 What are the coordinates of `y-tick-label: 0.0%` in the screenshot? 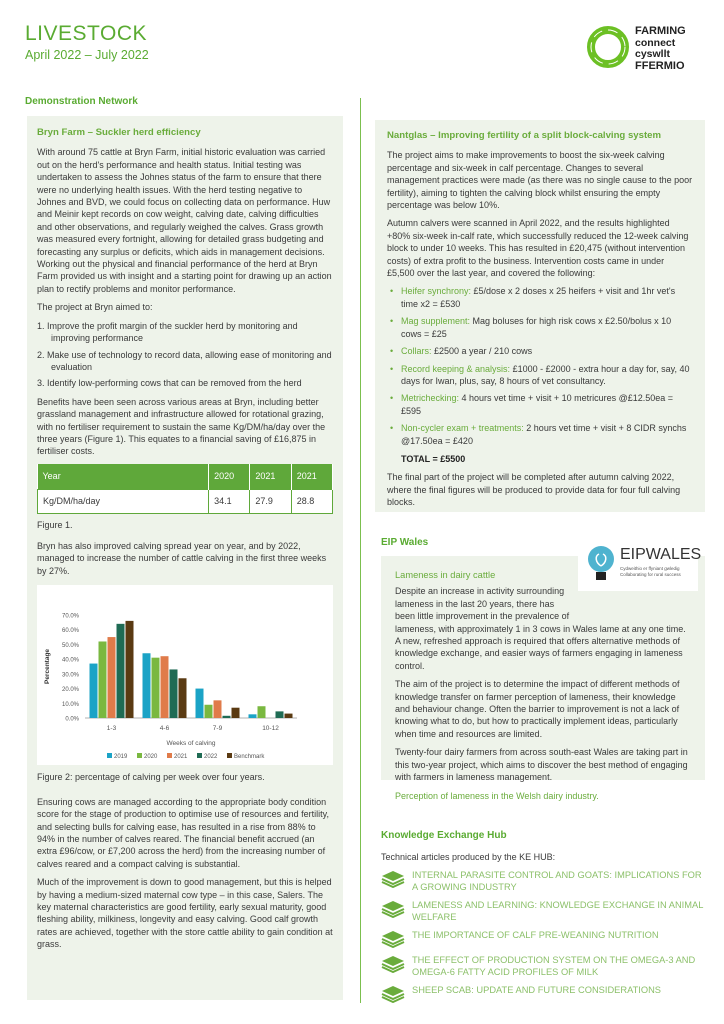 It's located at (72, 720).